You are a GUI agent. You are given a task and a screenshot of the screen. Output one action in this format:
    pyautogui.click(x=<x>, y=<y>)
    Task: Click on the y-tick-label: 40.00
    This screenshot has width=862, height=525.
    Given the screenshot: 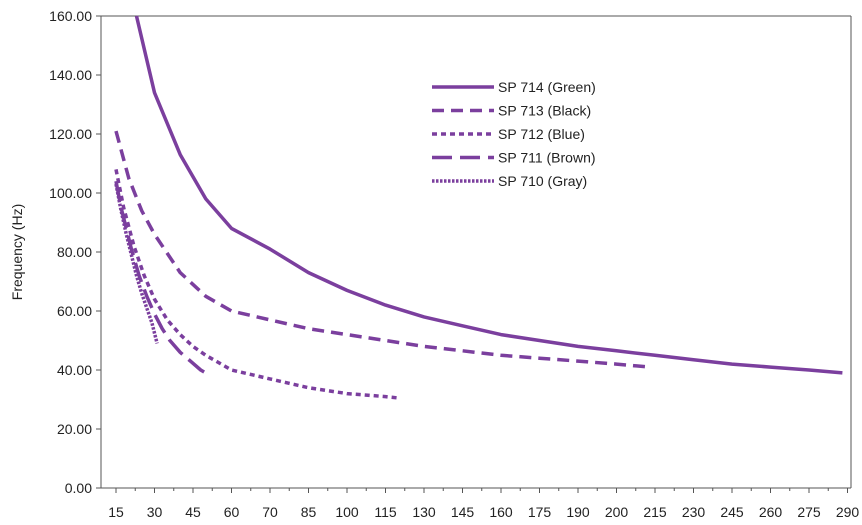 What is the action you would take?
    pyautogui.click(x=74, y=370)
    